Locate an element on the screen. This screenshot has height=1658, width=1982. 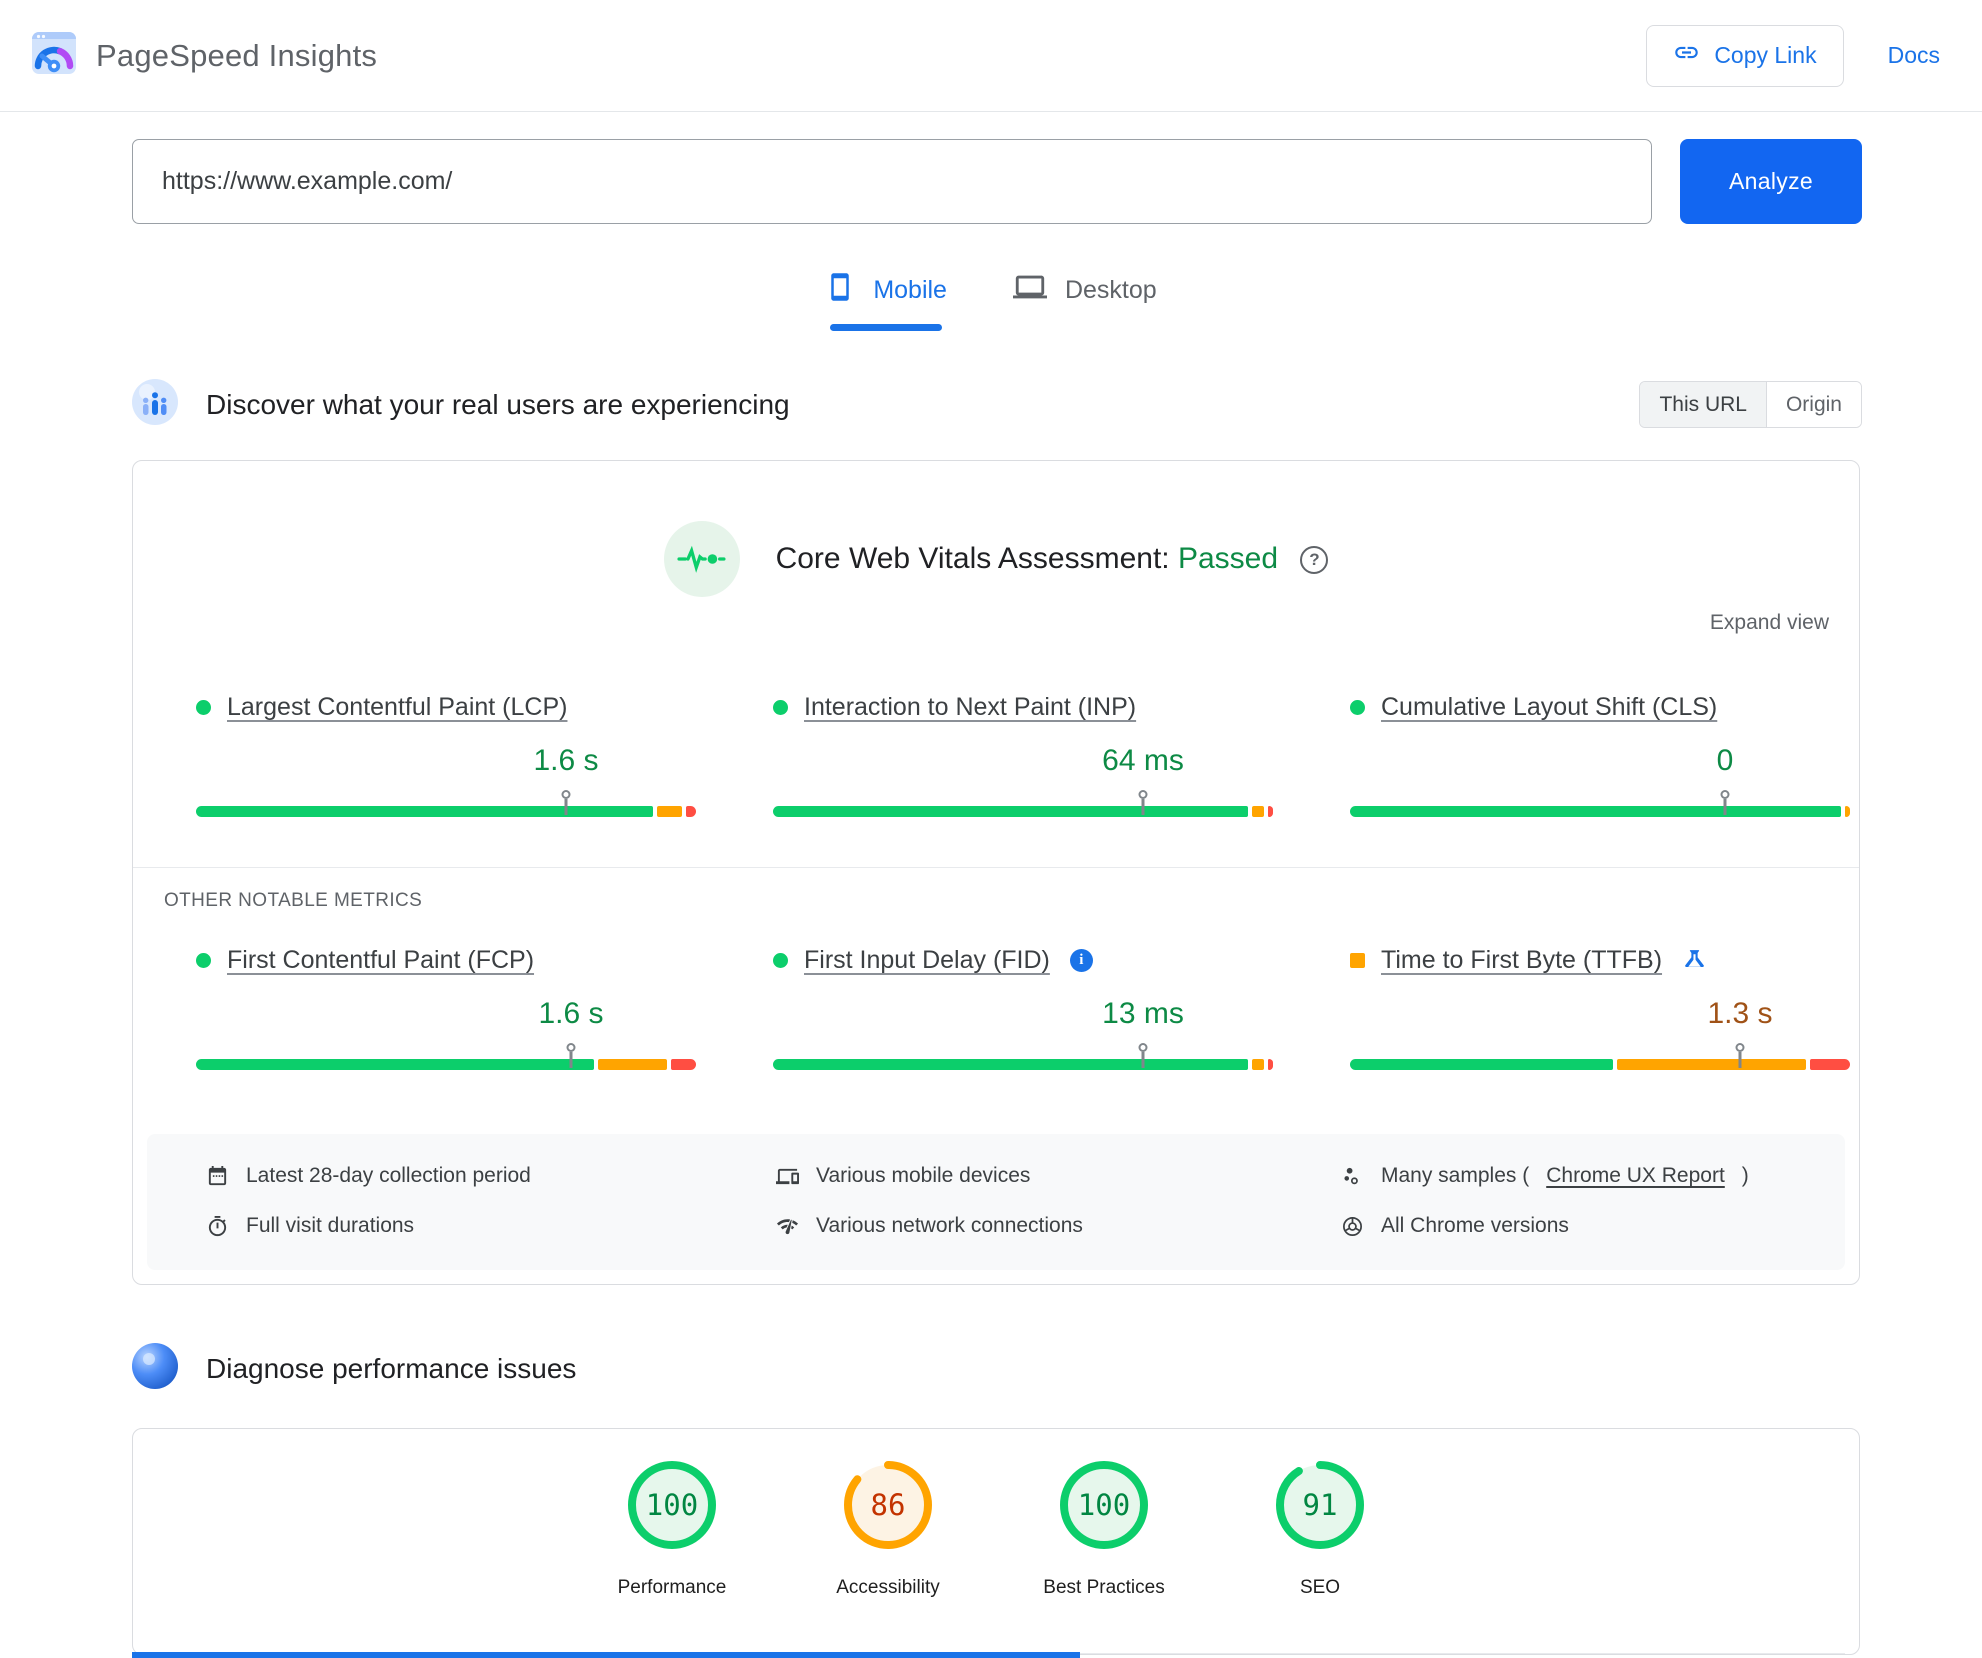
footnote-text: Latest 28-day collection period is located at coordinates (388, 1175).